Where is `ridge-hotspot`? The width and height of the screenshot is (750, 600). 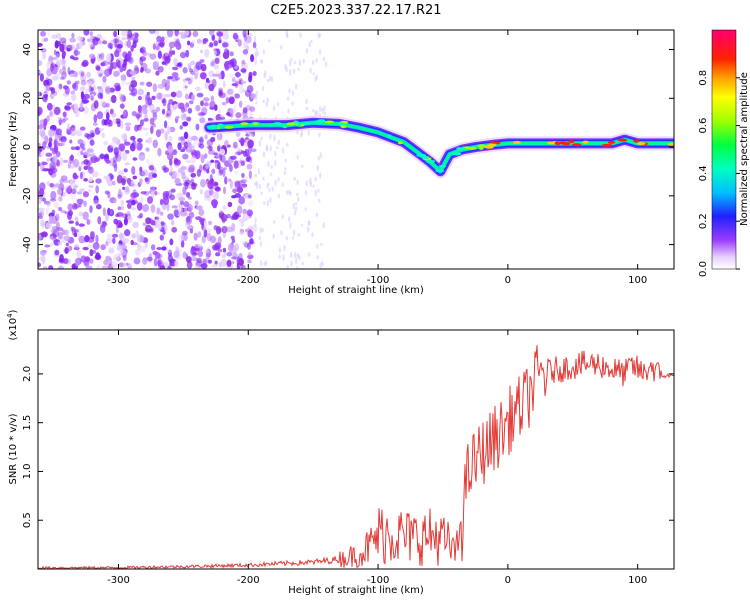
ridge-hotspot is located at coordinates (285, 127).